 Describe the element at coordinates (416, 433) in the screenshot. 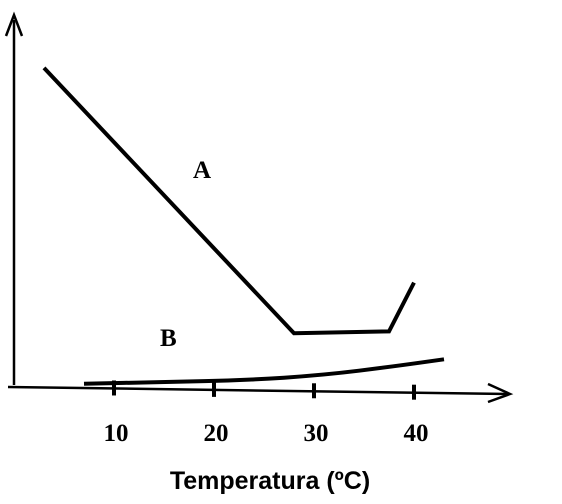

I see `x-tick-label-40: 40` at that location.